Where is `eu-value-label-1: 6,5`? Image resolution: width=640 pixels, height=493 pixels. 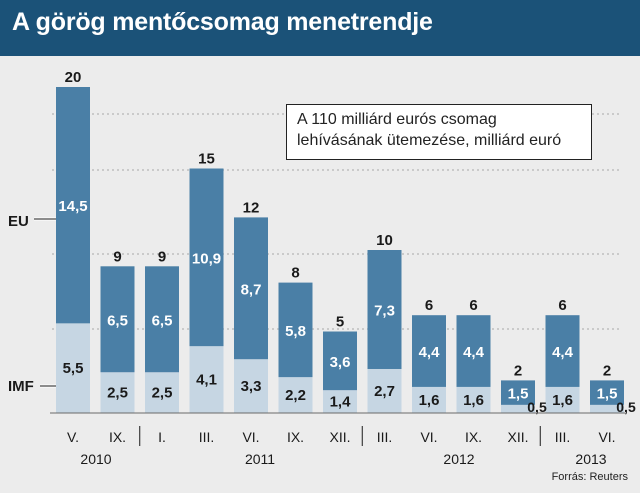 eu-value-label-1: 6,5 is located at coordinates (117, 320).